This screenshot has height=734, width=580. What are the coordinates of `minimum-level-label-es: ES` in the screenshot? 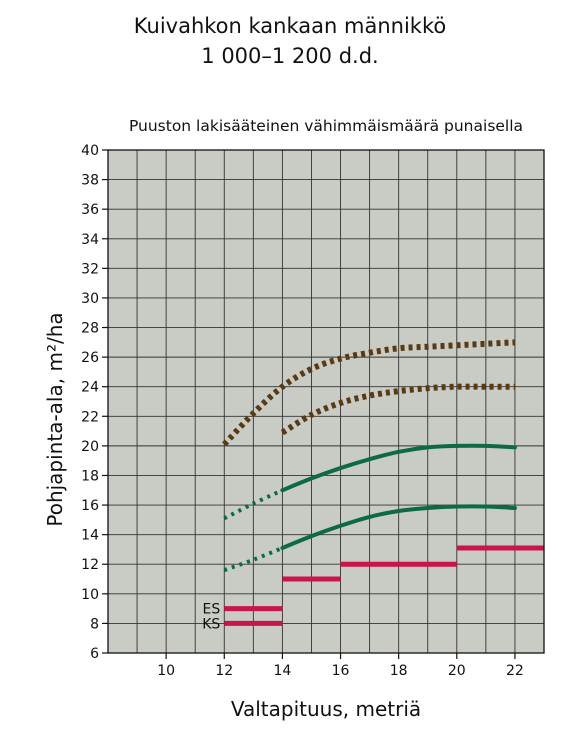 It's located at (212, 610).